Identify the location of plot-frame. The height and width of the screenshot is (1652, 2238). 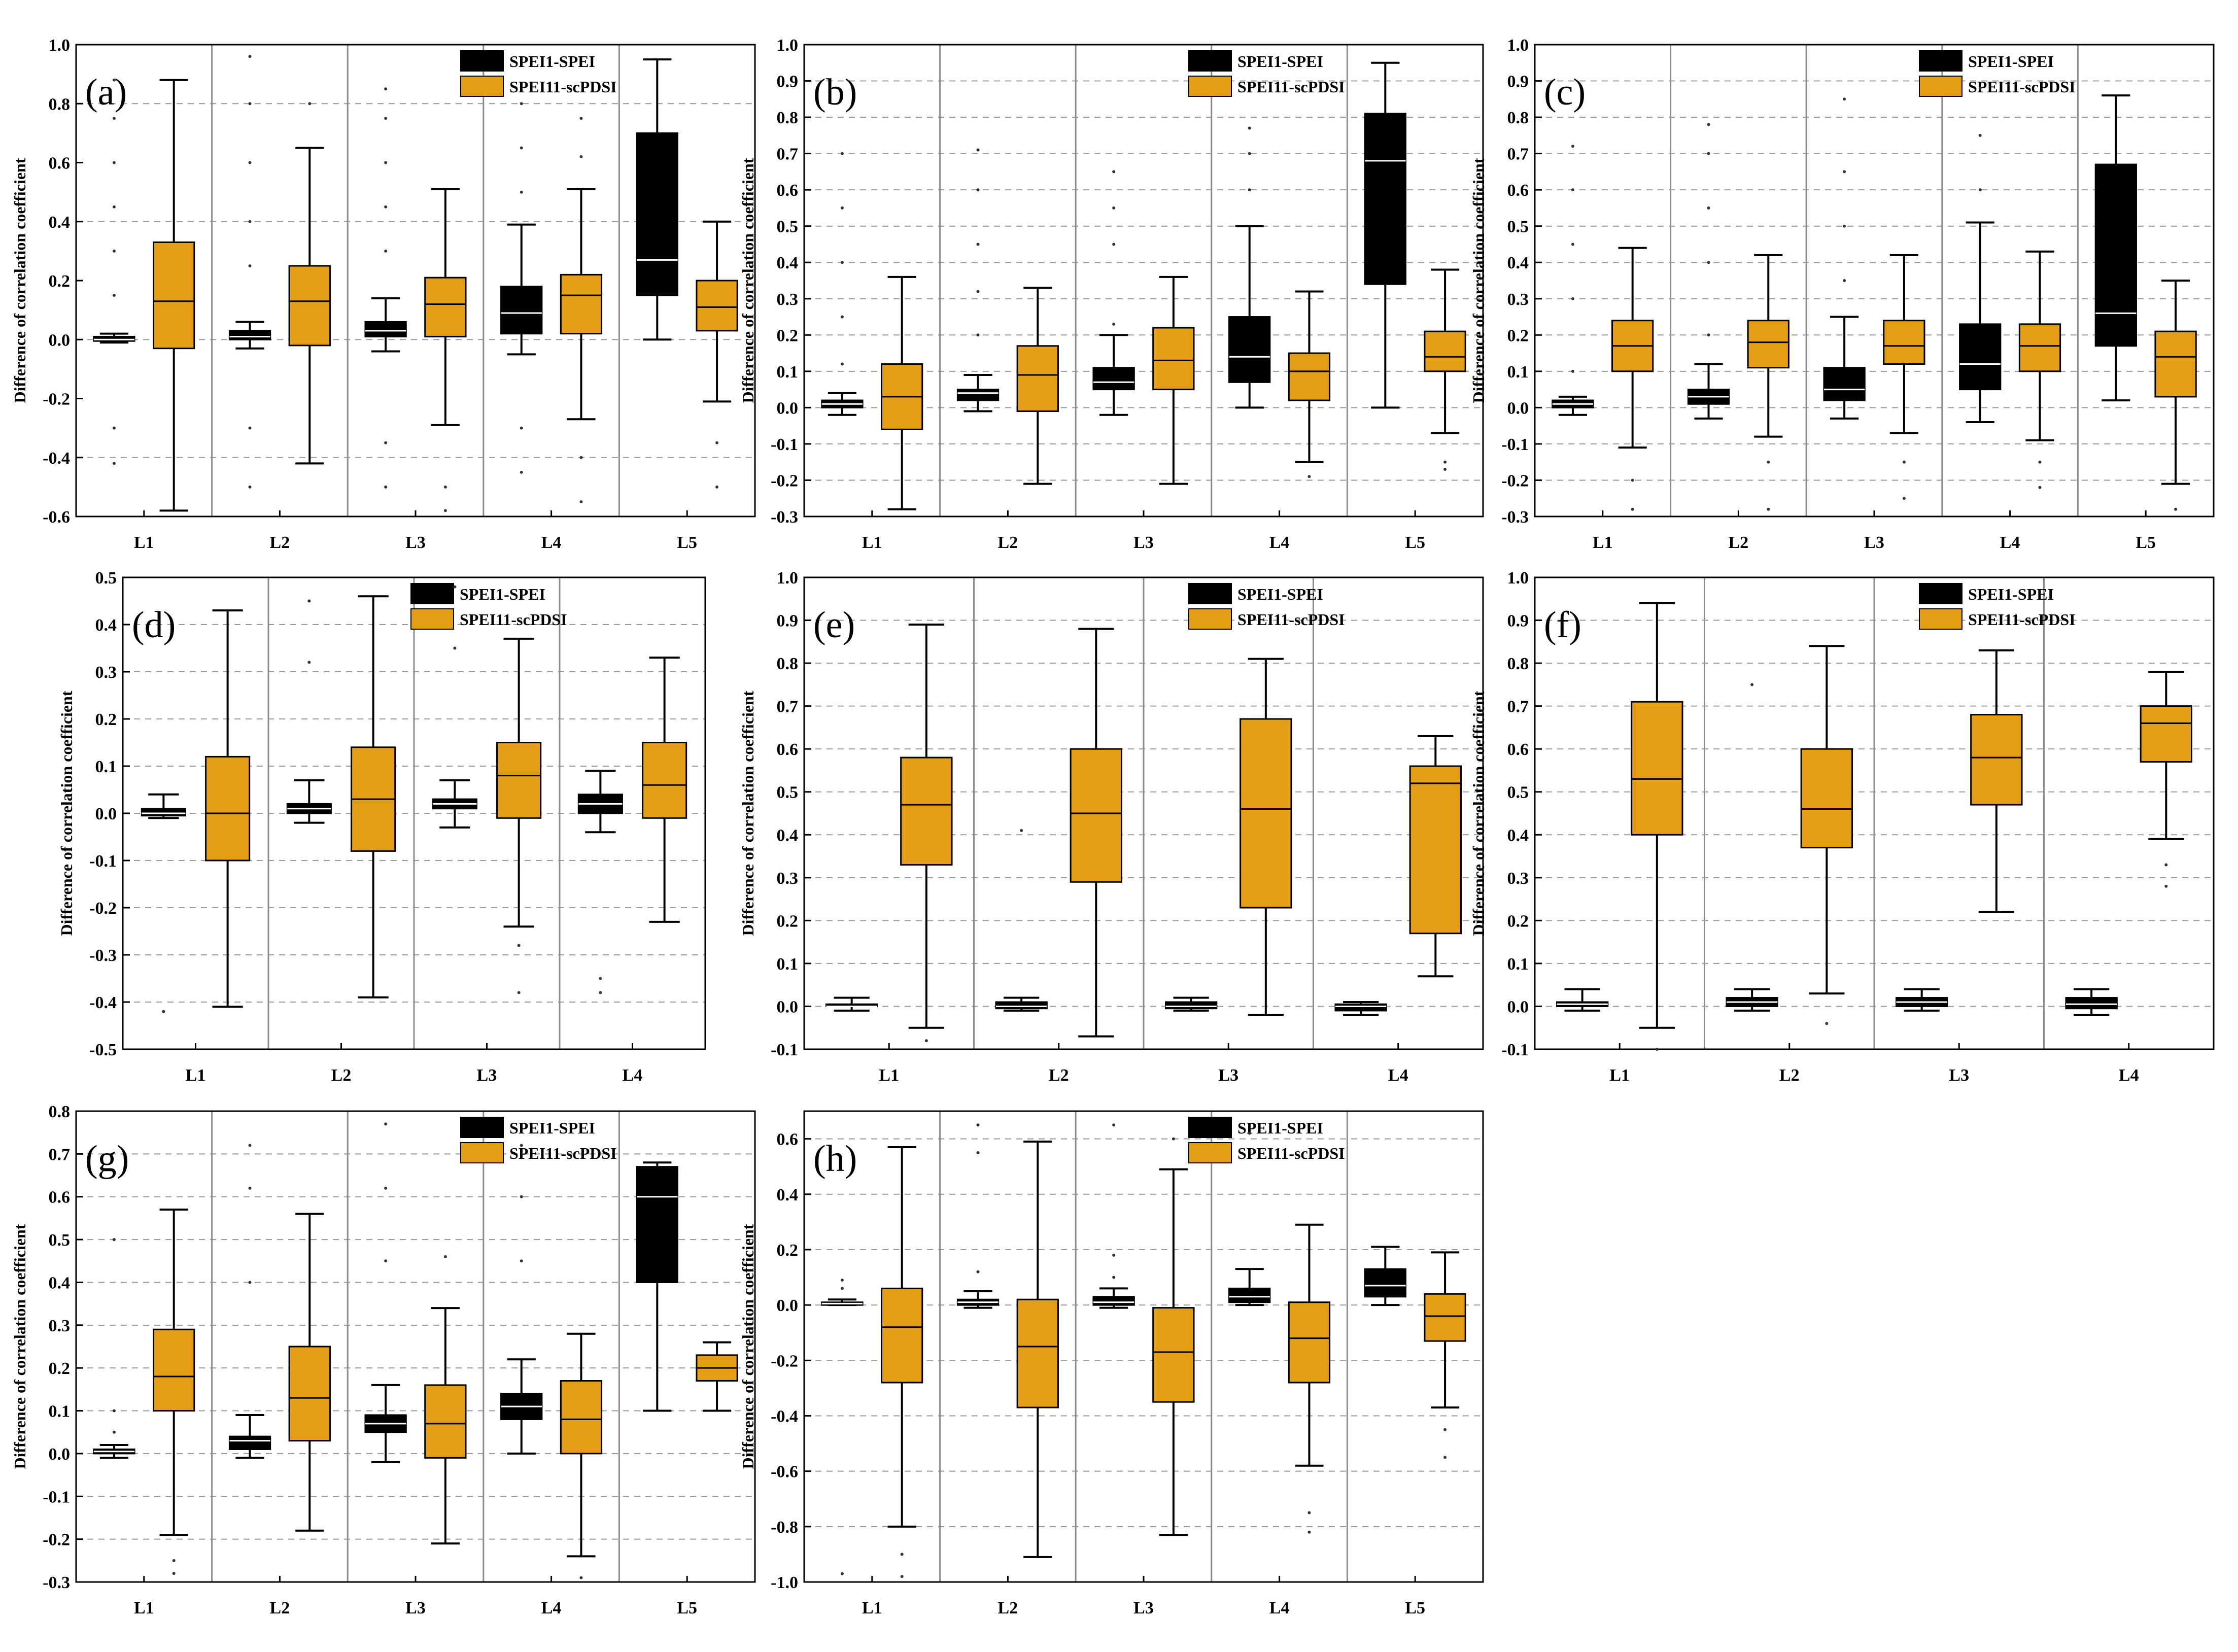
(1874, 813).